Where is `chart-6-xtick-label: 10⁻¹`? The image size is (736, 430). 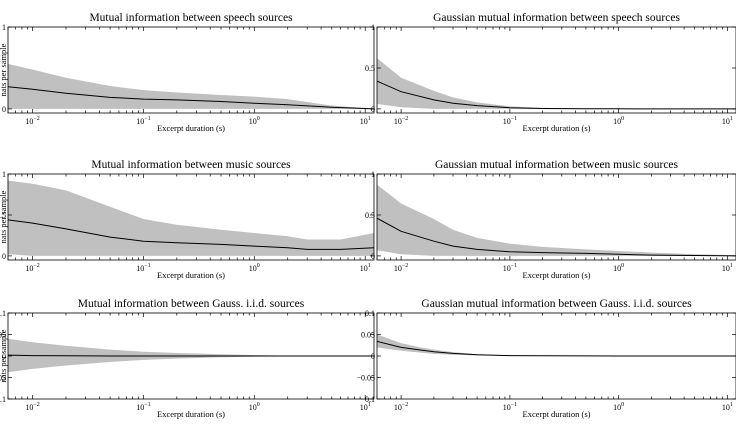
chart-6-xtick-label: 10⁻¹ is located at coordinates (510, 407).